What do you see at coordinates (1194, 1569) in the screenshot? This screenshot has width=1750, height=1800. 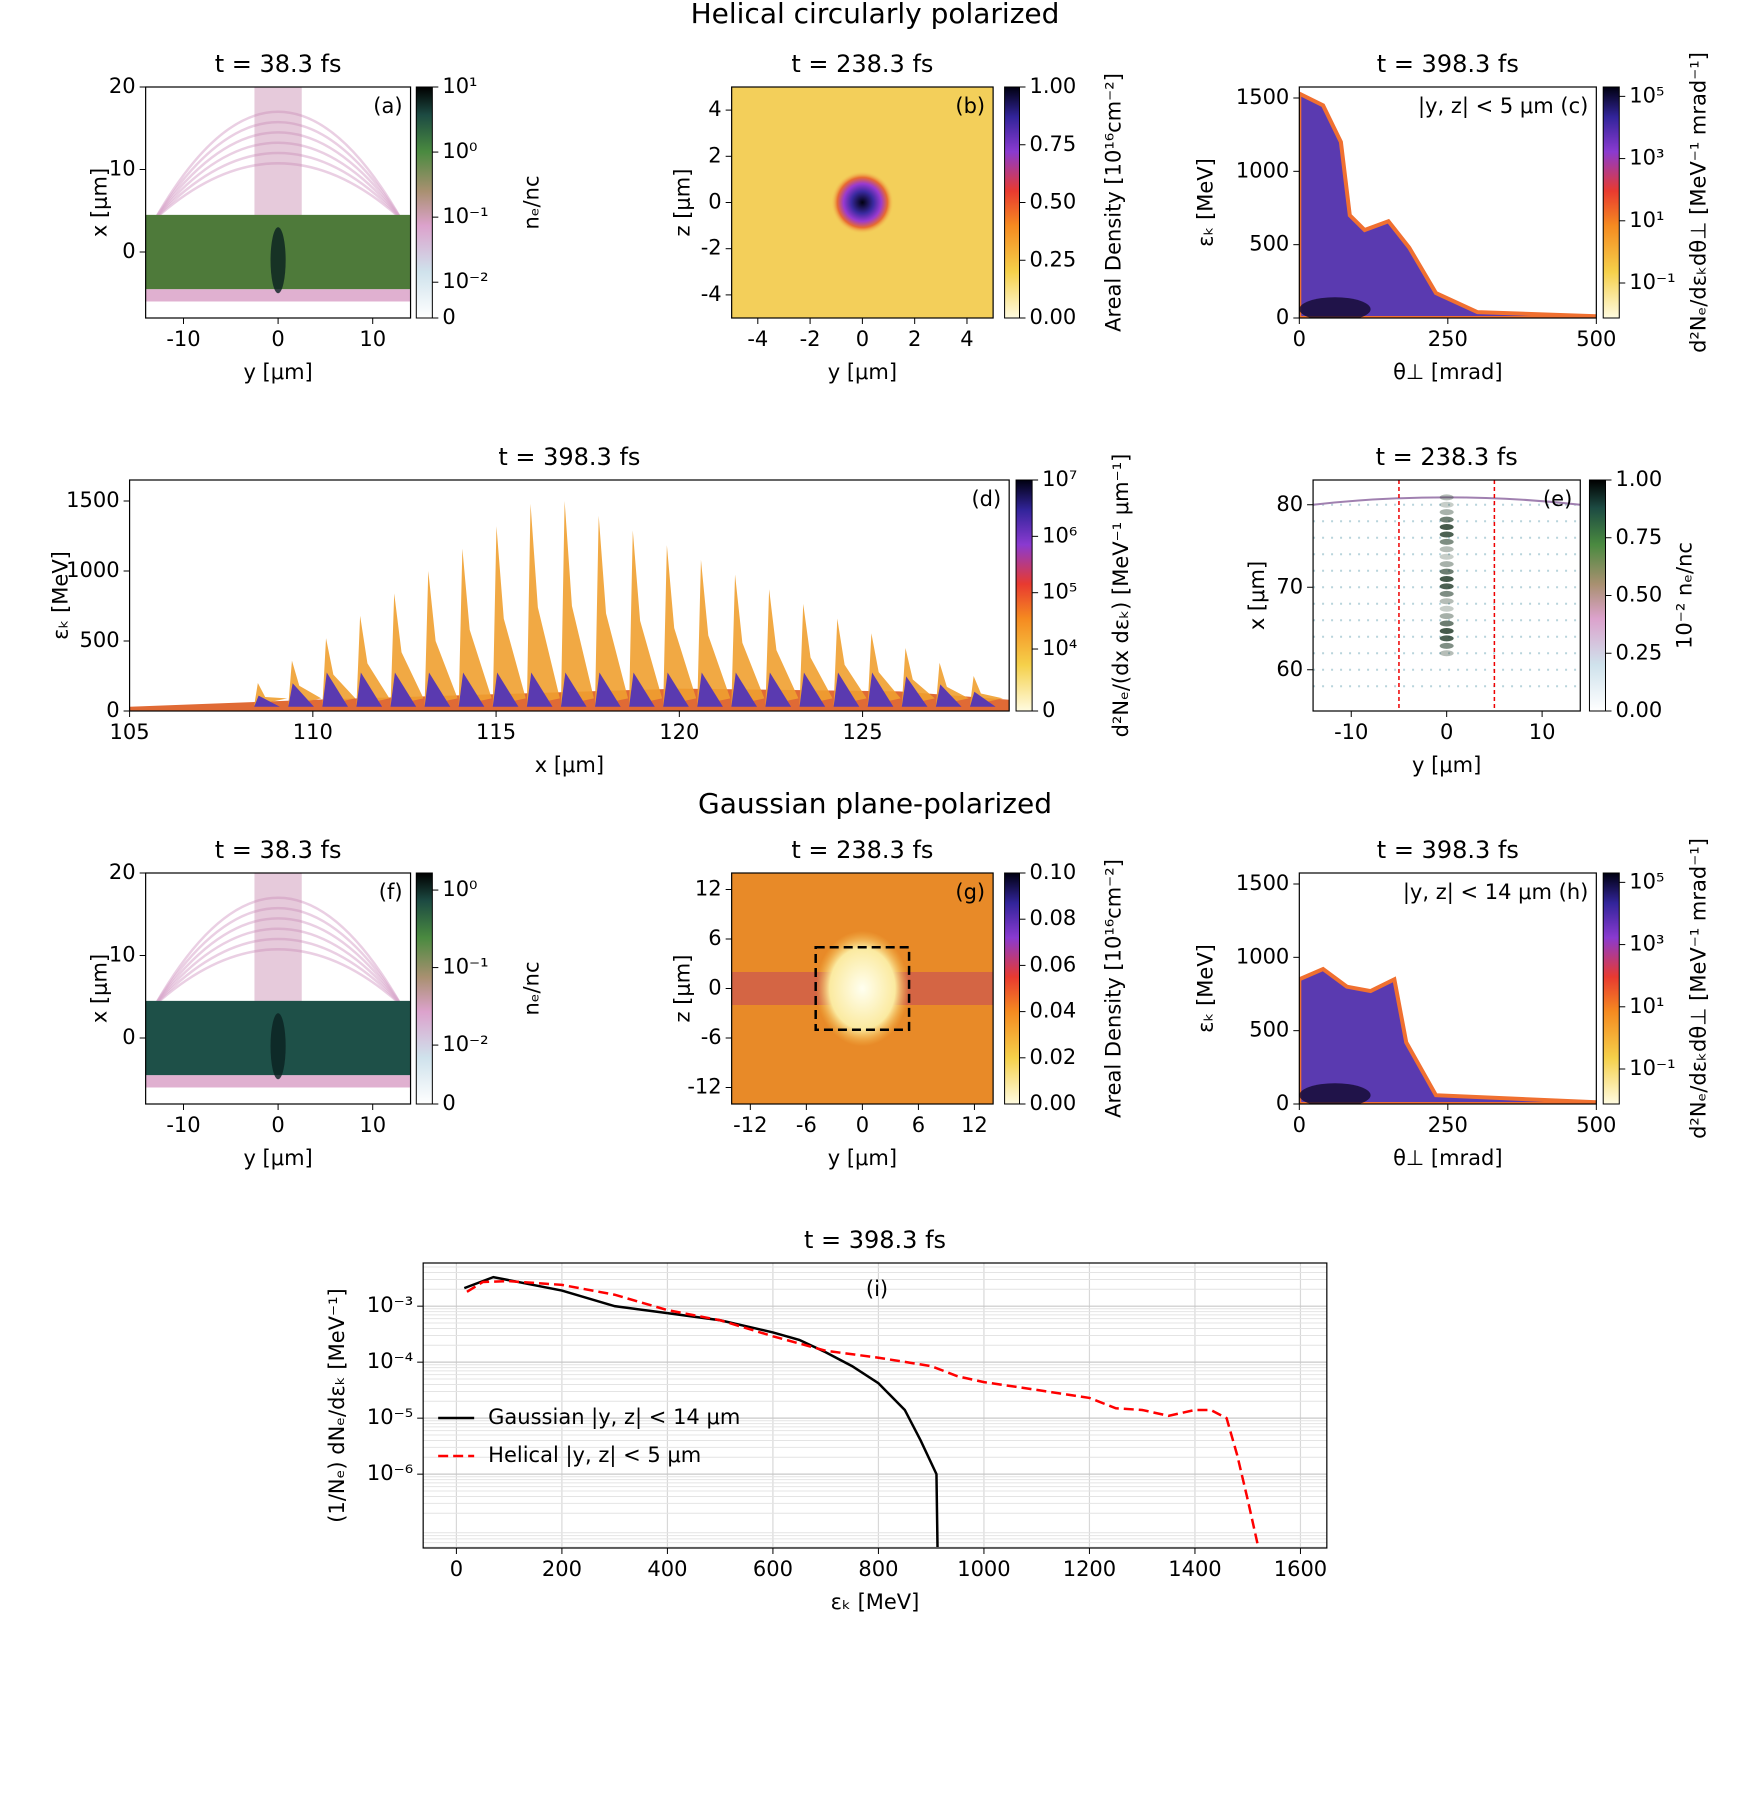 I see `x-tick-label: 1400` at bounding box center [1194, 1569].